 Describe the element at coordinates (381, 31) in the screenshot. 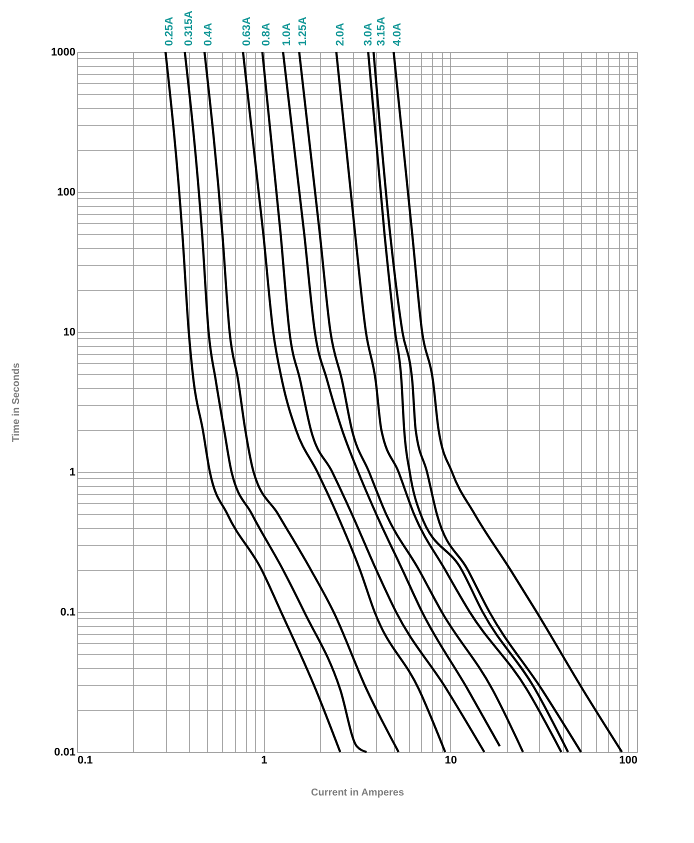

I see `text: 3.15A` at that location.